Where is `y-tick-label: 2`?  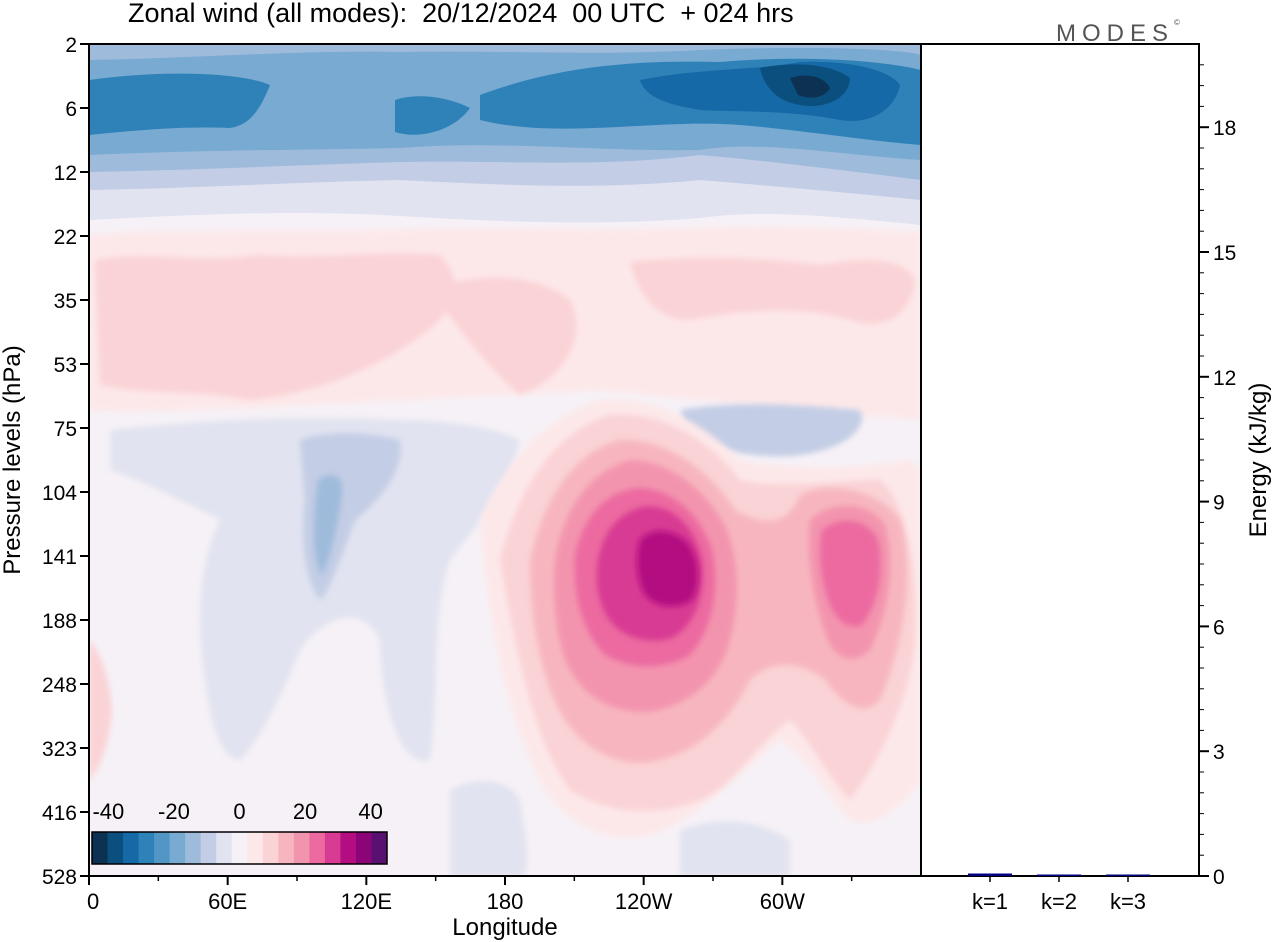
y-tick-label: 2 is located at coordinates (71, 45).